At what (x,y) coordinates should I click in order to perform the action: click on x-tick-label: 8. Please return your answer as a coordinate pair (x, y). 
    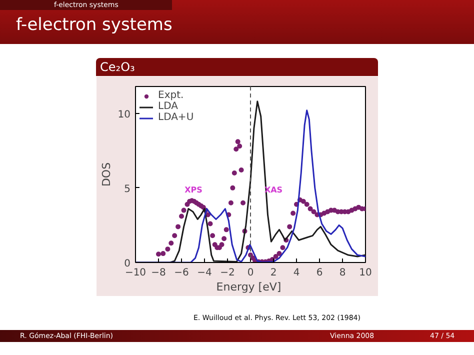
    Looking at the image, I should click on (342, 273).